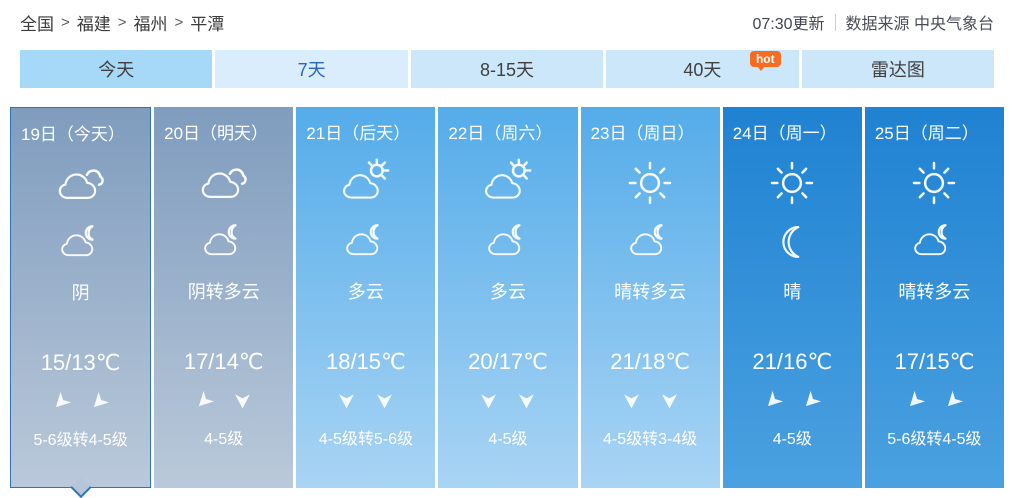 This screenshot has width=1014, height=498. What do you see at coordinates (792, 361) in the screenshot?
I see `temperature-range: 21/16℃` at bounding box center [792, 361].